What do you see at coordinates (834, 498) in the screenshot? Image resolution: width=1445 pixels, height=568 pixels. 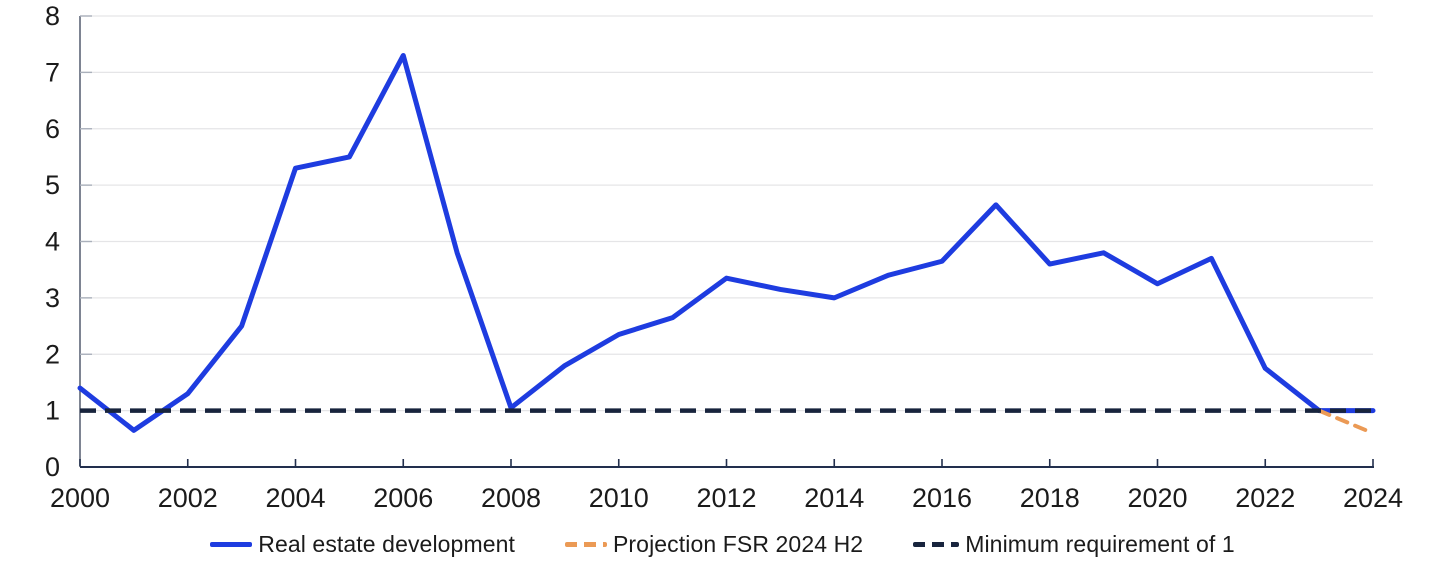 I see `x-axis-tick-label: 2014` at bounding box center [834, 498].